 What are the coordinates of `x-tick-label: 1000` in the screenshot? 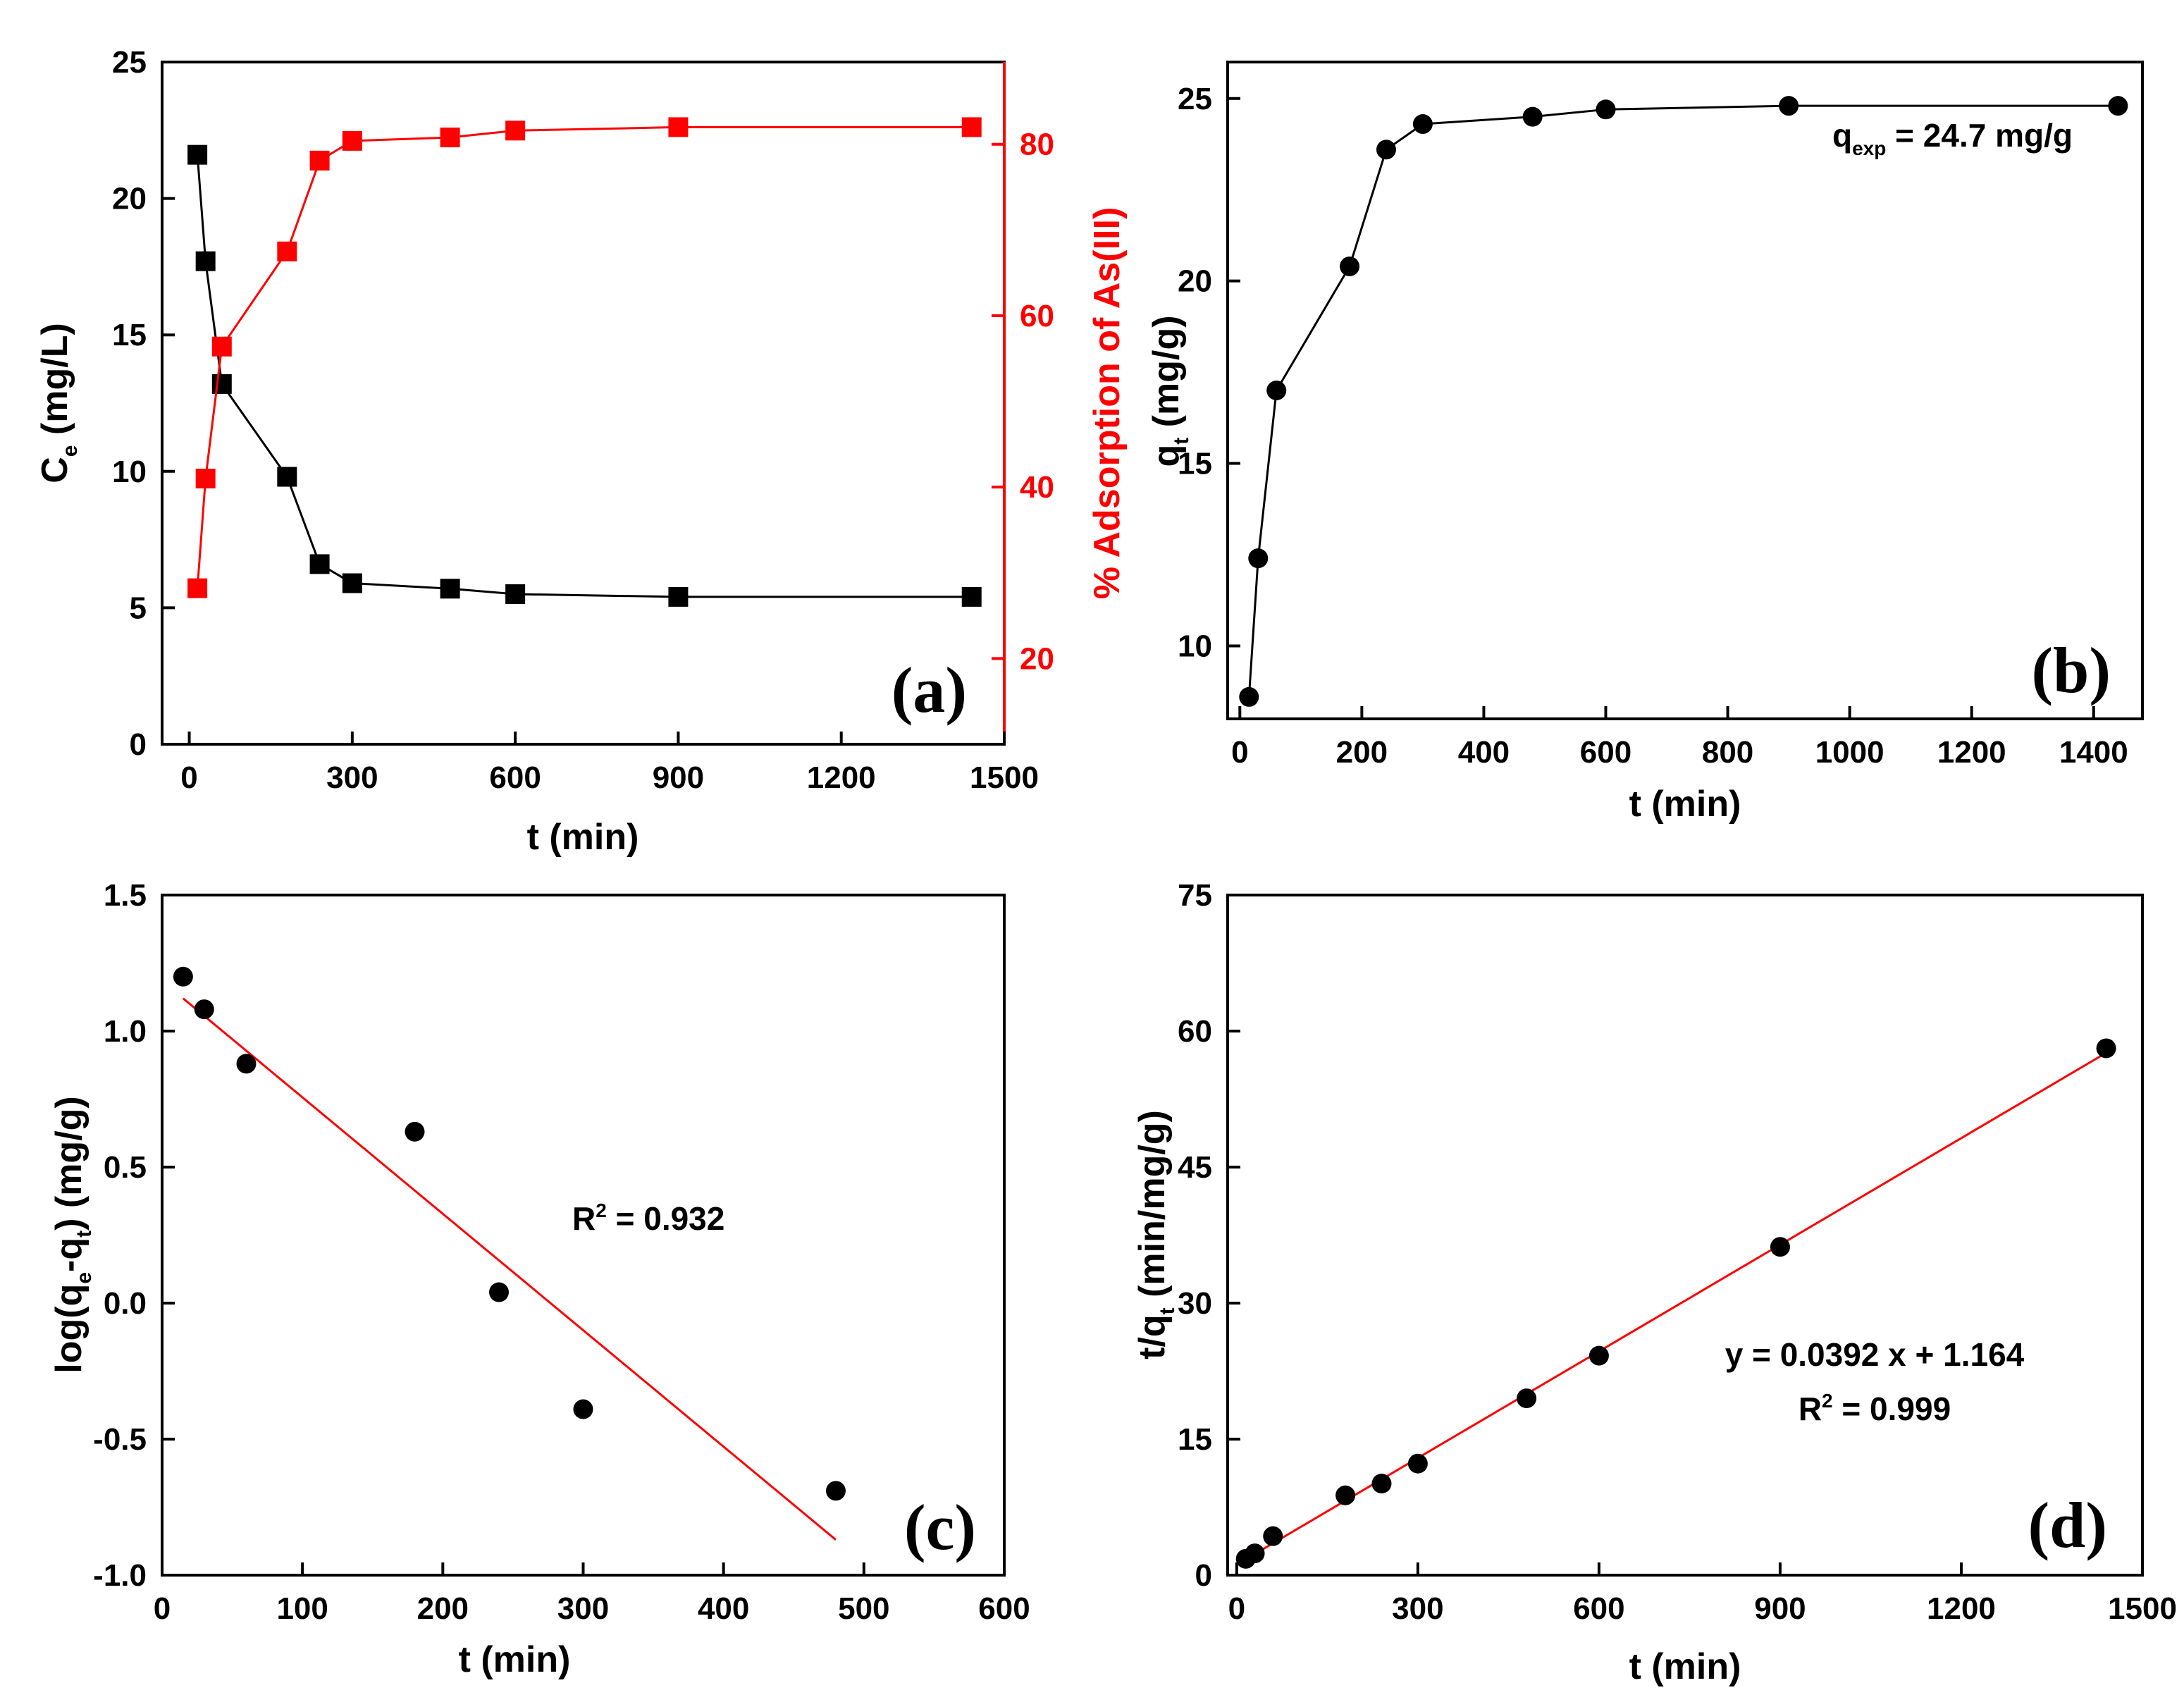 It's located at (1850, 752).